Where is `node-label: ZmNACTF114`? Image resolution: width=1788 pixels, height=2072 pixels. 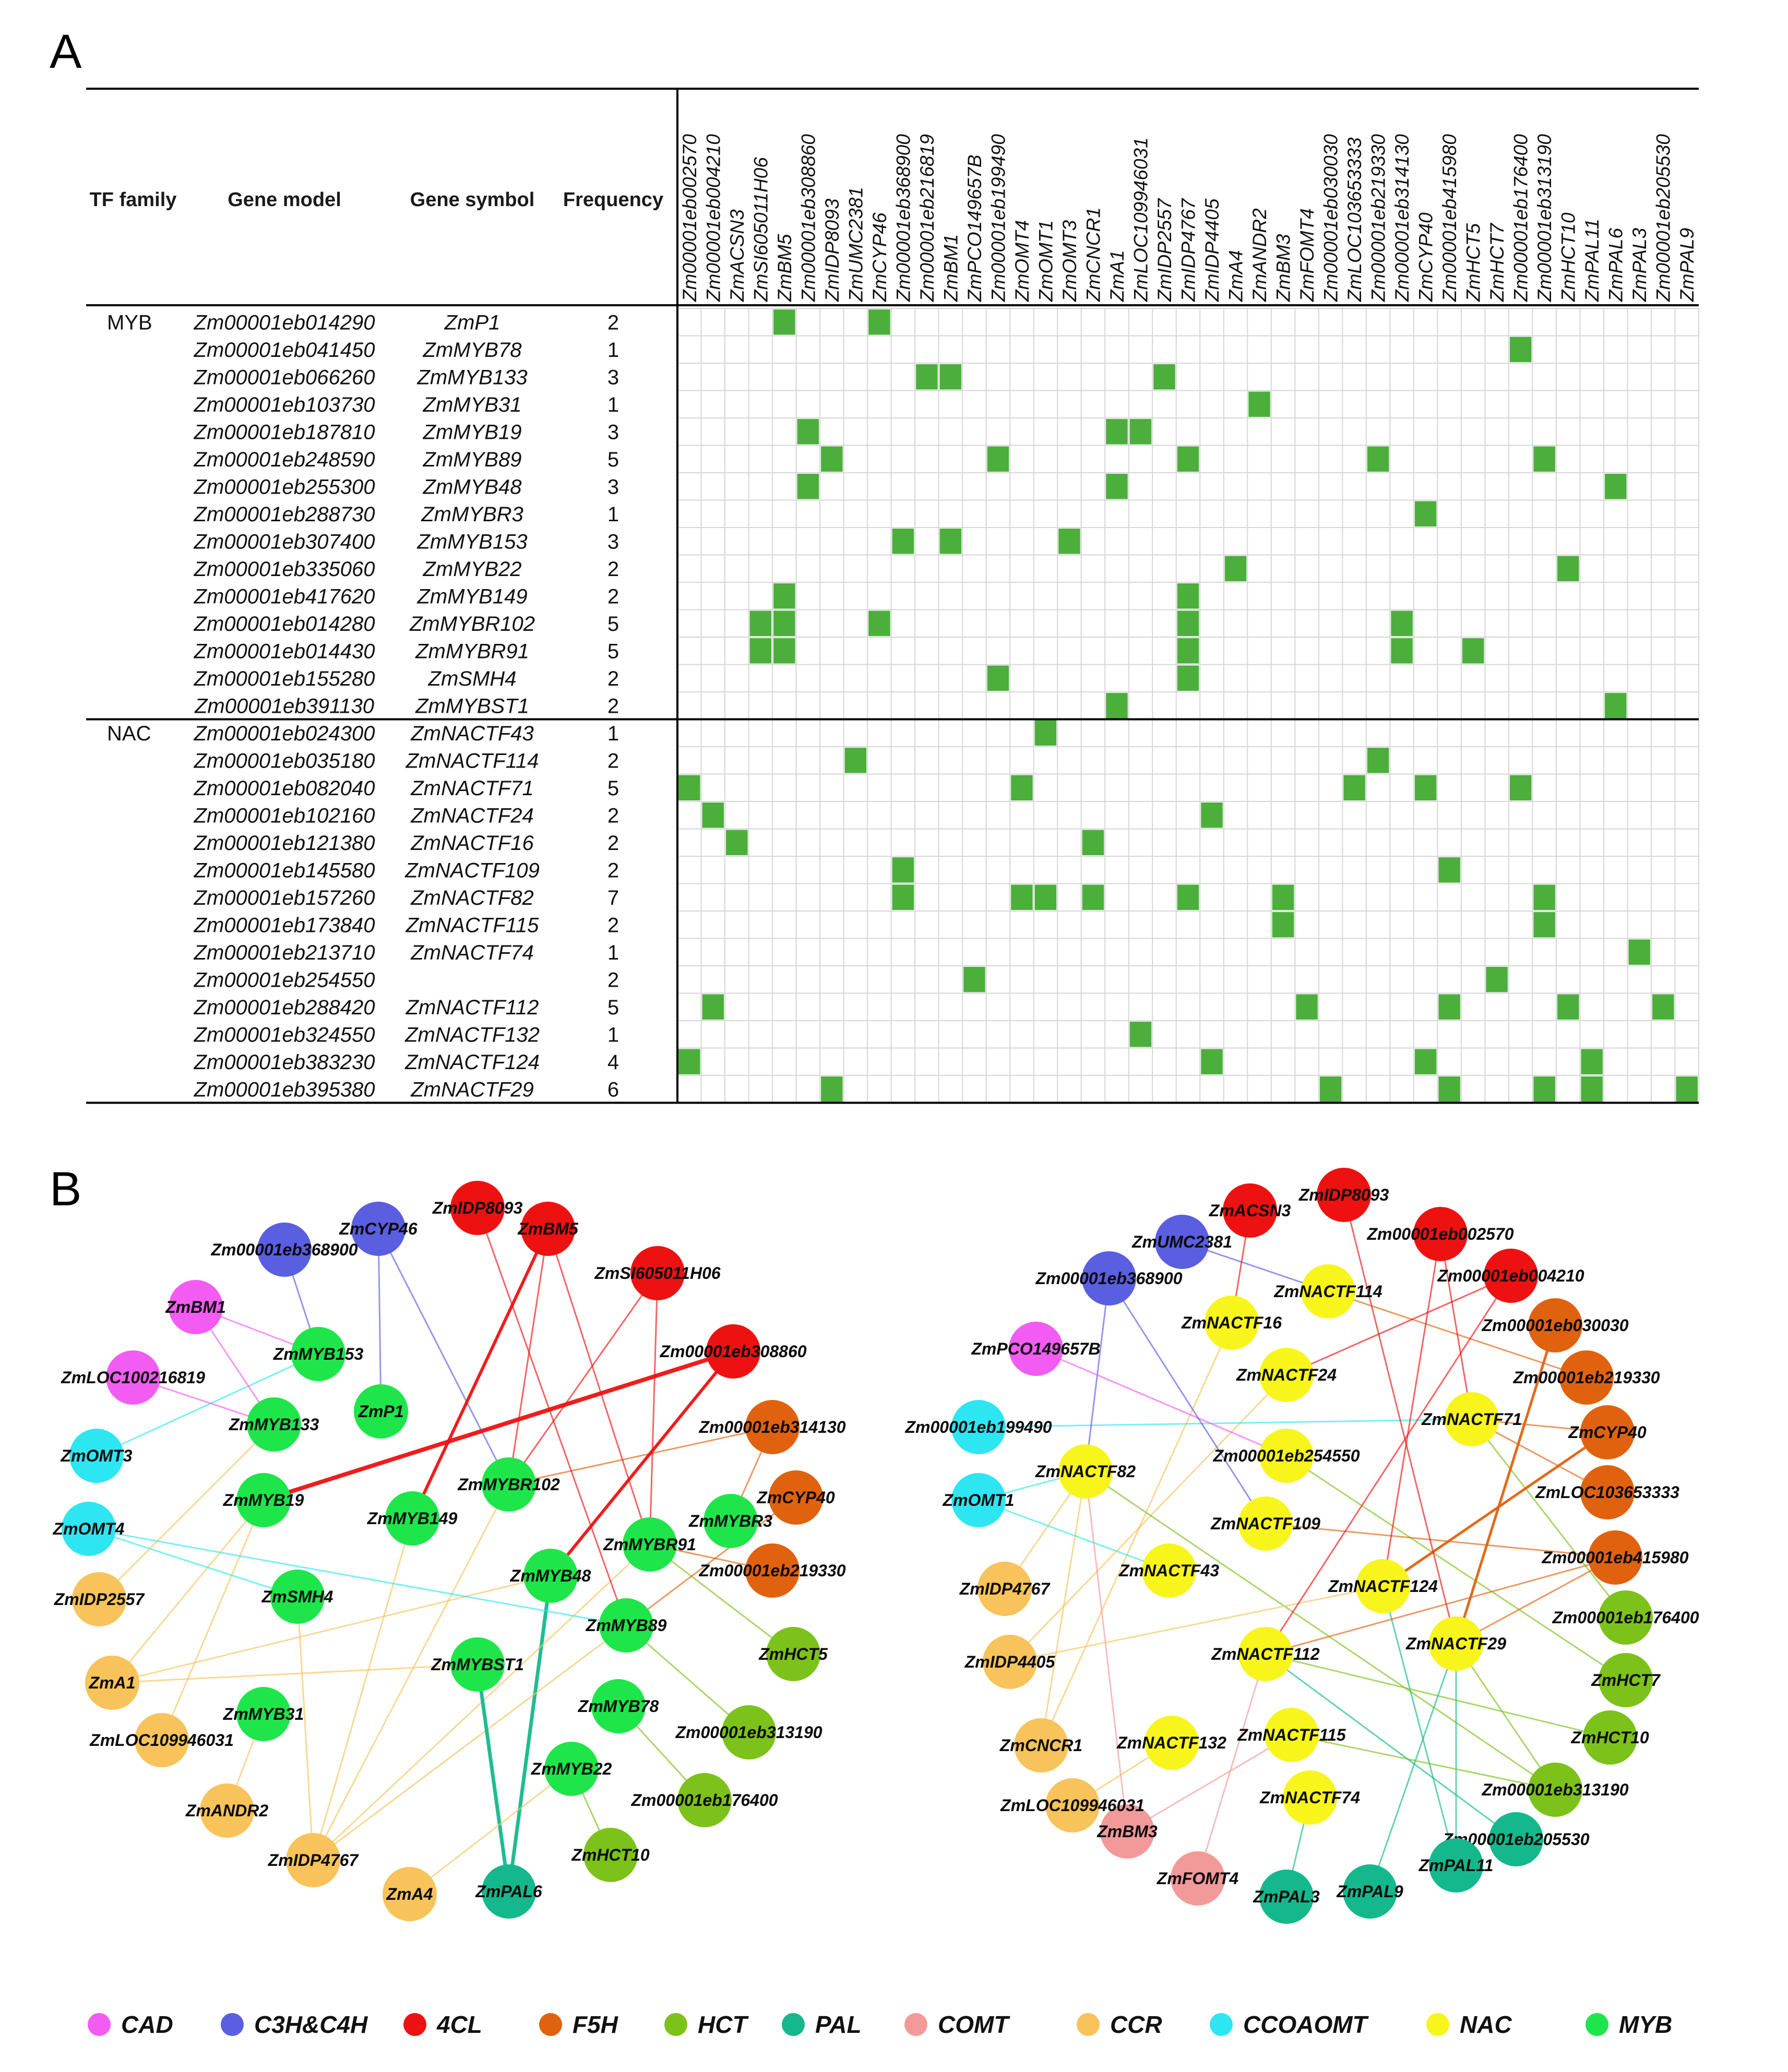
node-label: ZmNACTF114 is located at coordinates (1328, 1291).